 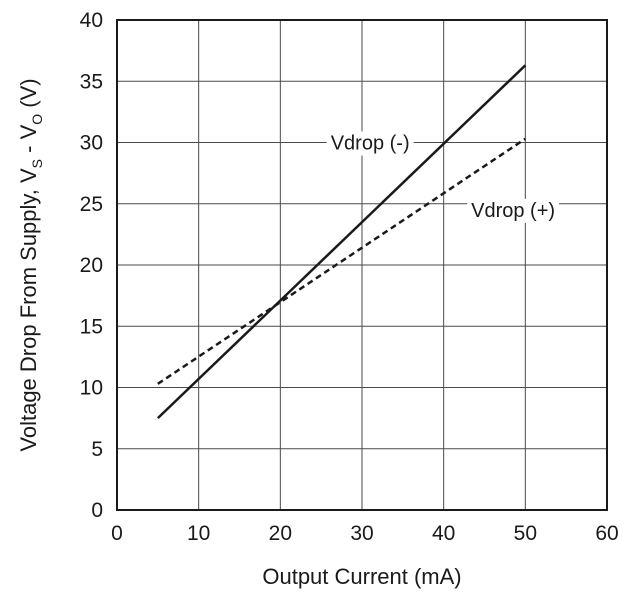 I want to click on x-tick-label: 40, so click(x=443, y=533).